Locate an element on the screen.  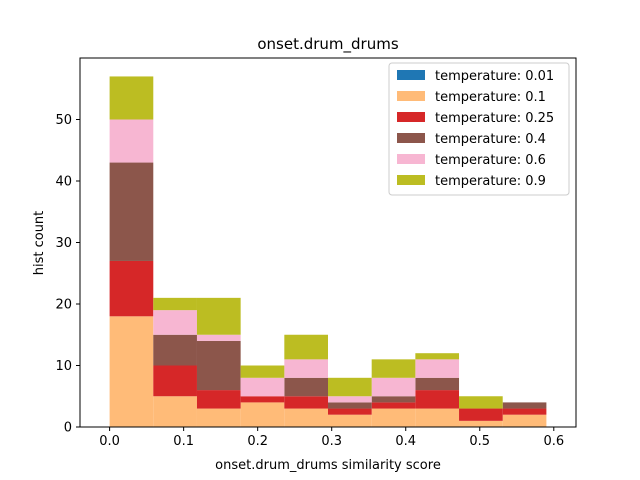
x-tick-label: 0.2 is located at coordinates (257, 441).